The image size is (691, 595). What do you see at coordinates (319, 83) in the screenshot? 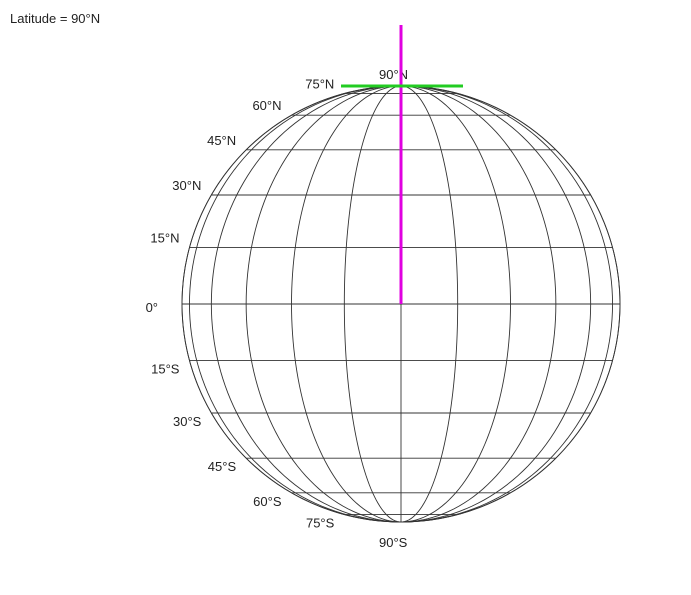
I see `latitude-label: 75°N` at bounding box center [319, 83].